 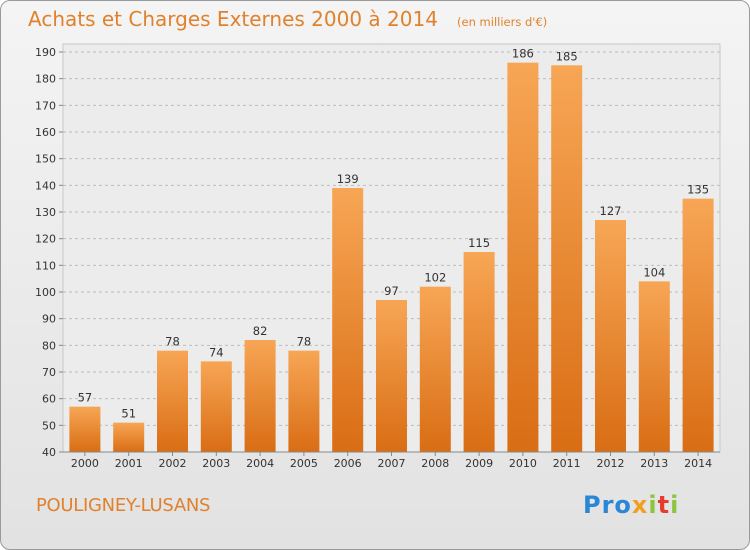 I want to click on x-tick-label: 2004, so click(x=260, y=463).